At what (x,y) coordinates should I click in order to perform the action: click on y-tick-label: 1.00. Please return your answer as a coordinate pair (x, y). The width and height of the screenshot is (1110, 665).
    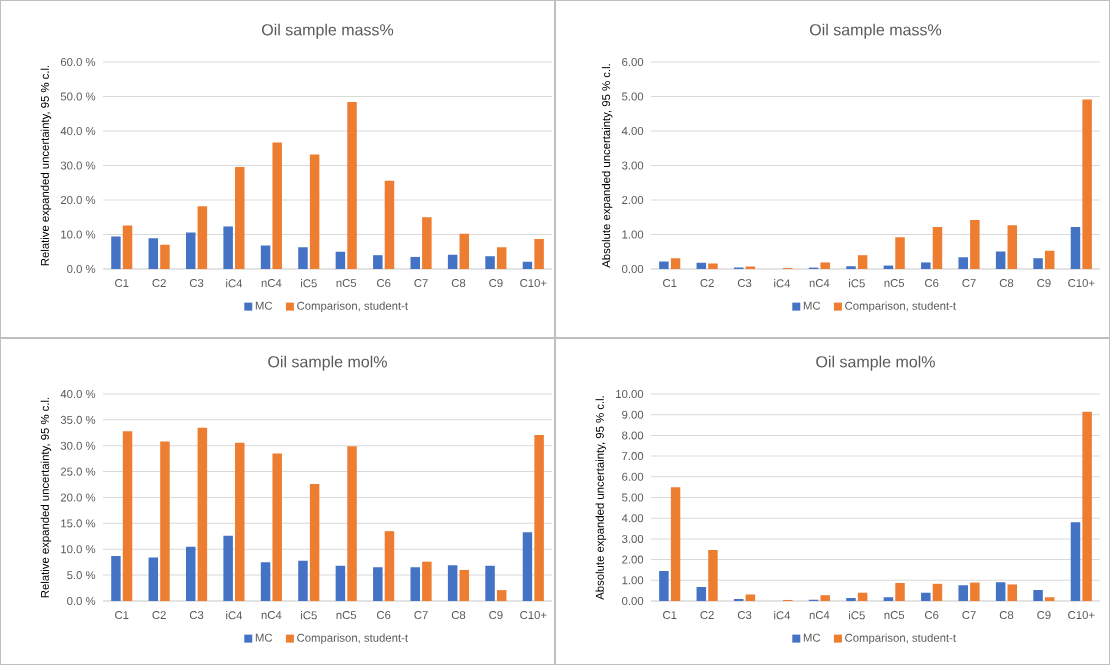
    Looking at the image, I should click on (633, 234).